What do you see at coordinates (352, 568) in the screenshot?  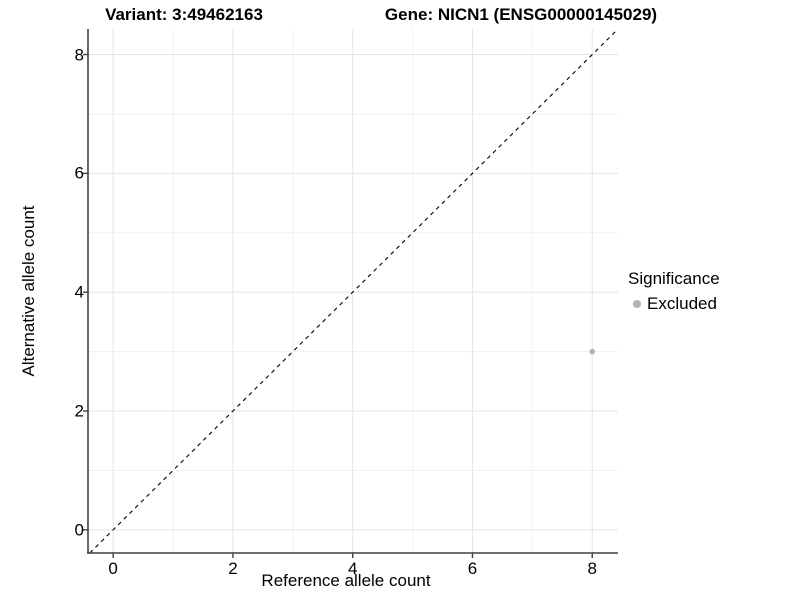 I see `x-tick-label: 4` at bounding box center [352, 568].